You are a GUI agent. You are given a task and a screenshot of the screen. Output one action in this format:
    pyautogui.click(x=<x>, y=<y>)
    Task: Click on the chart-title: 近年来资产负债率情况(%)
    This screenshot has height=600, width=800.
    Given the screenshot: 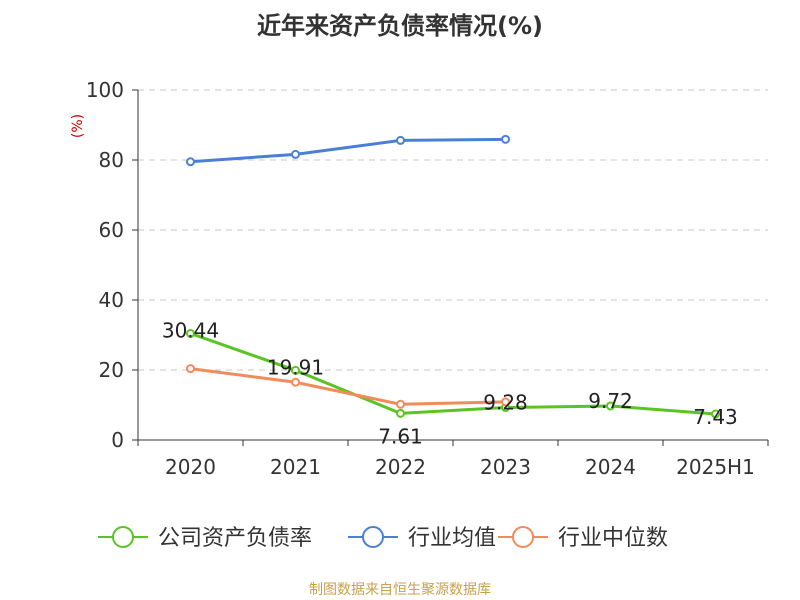 What is the action you would take?
    pyautogui.click(x=400, y=26)
    